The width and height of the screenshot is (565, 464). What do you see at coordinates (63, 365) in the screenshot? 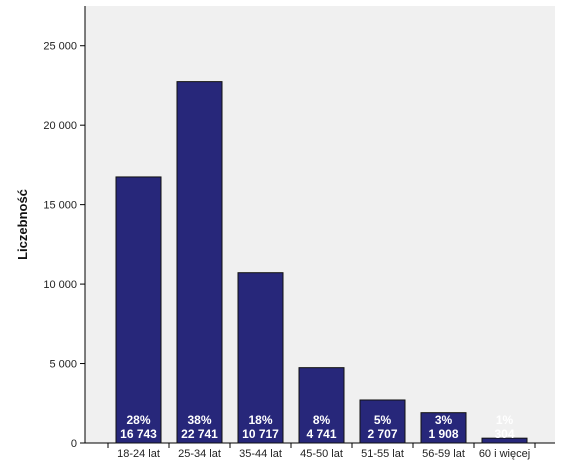
I see `y-tick-label: 5 000` at bounding box center [63, 365].